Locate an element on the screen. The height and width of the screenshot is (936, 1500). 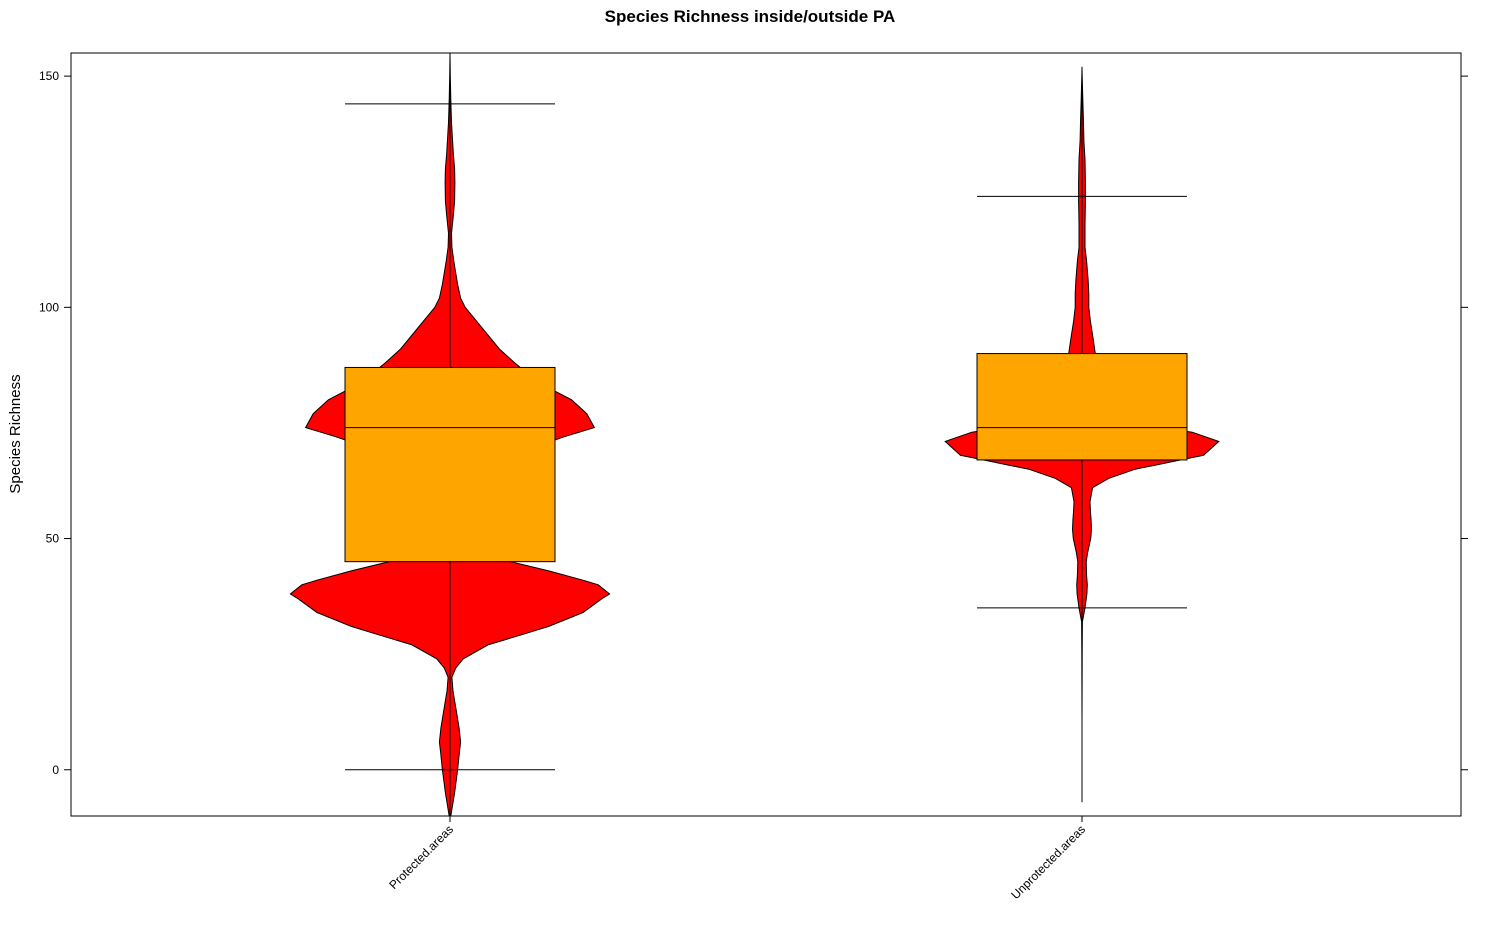
y-axis-label: Species Richness is located at coordinates (15, 433).